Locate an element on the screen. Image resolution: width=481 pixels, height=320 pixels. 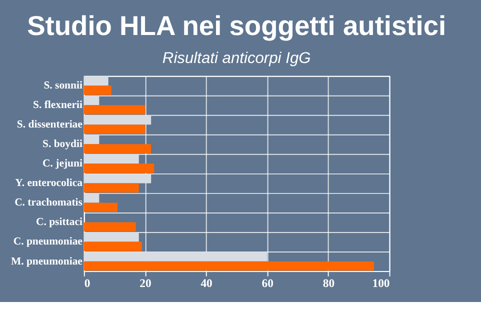
chart-subtitle: Risultati anticorpi IgG is located at coordinates (236, 59).